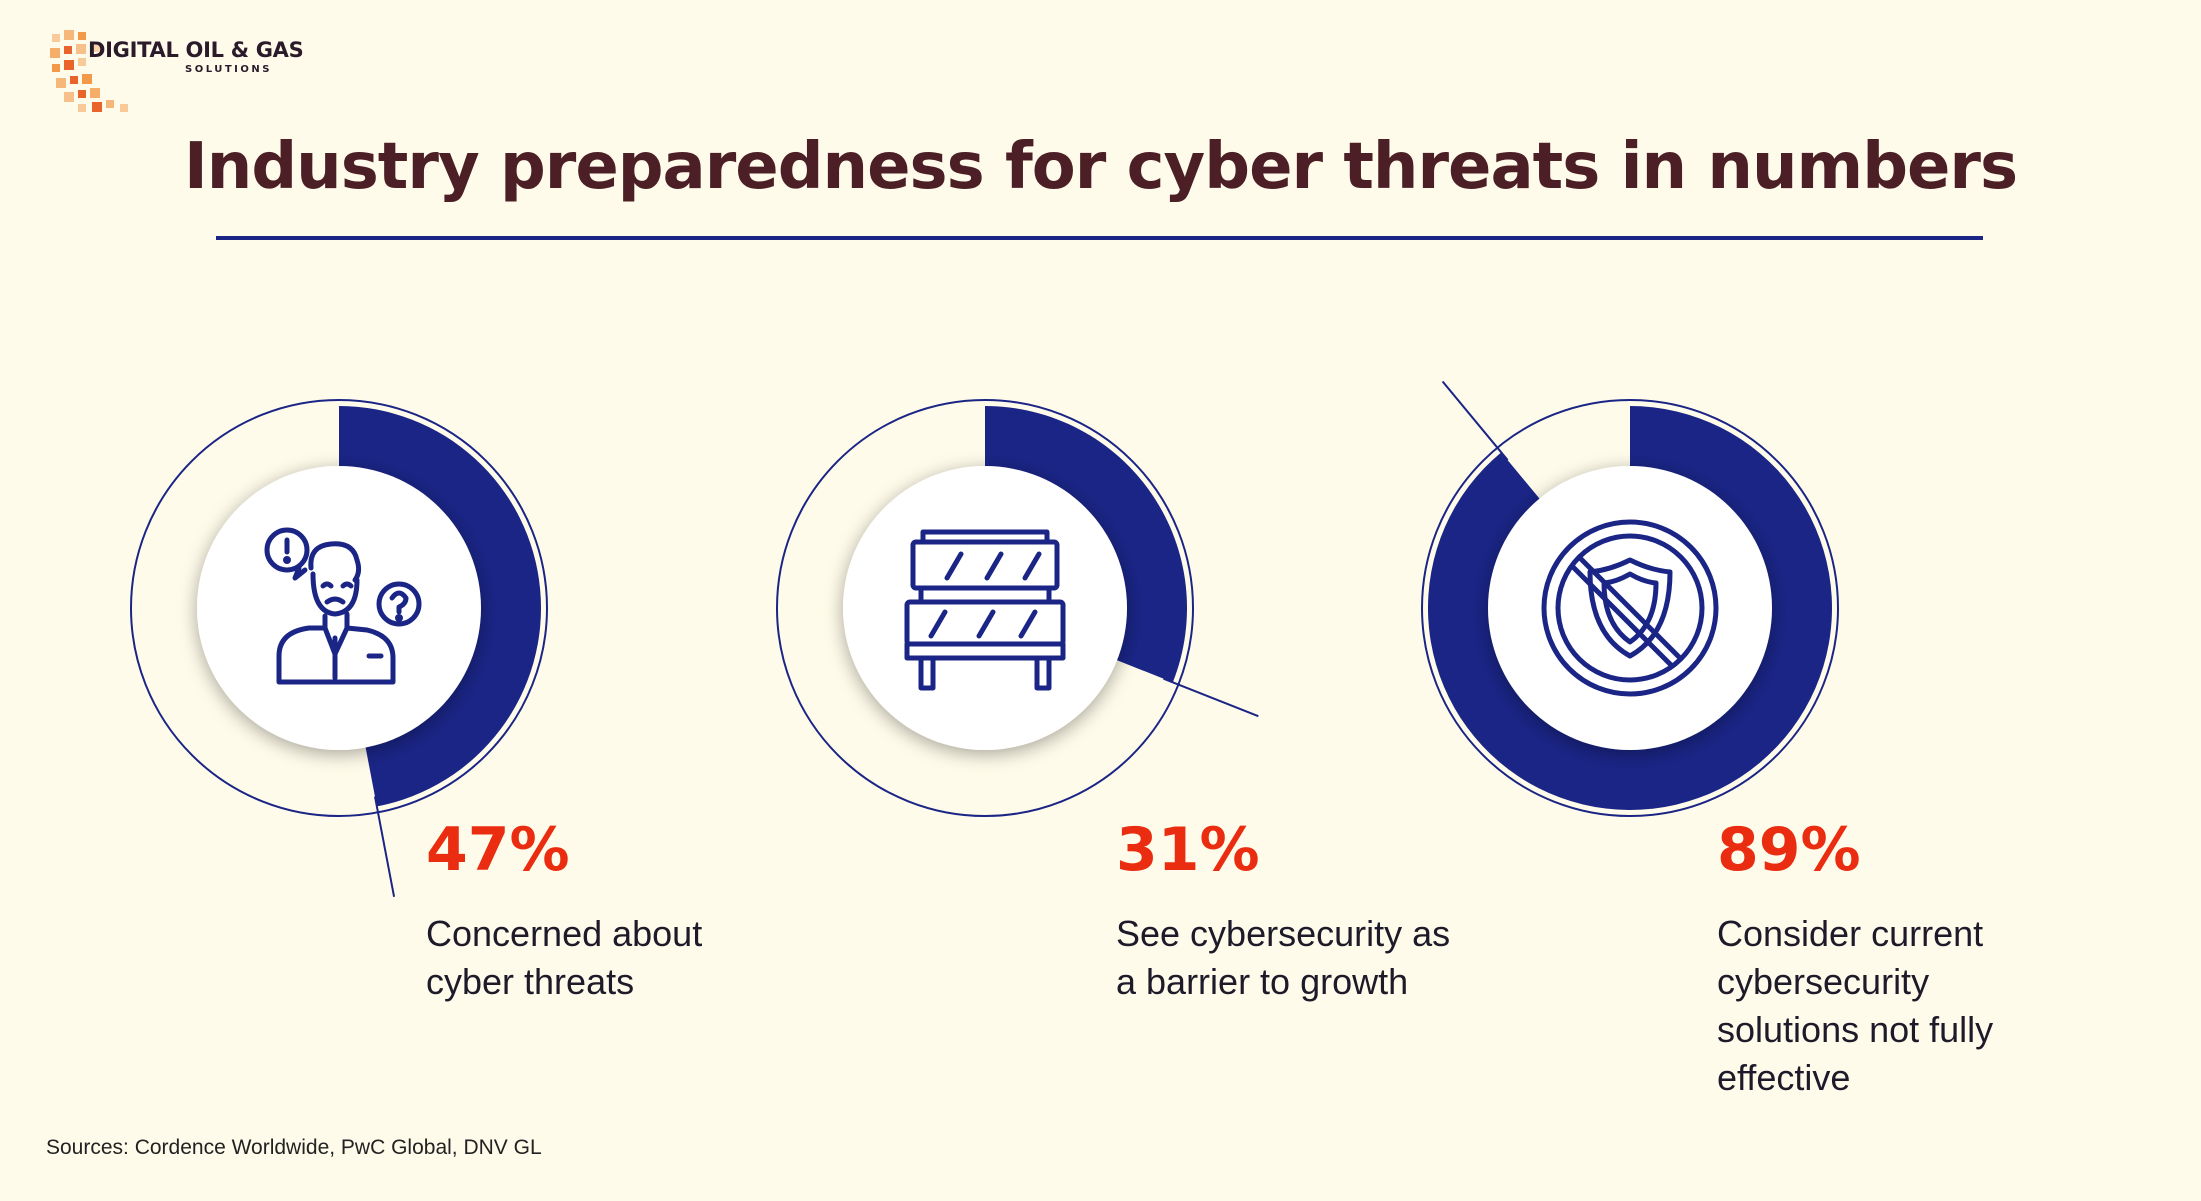 The width and height of the screenshot is (2201, 1201). What do you see at coordinates (196, 50) in the screenshot?
I see `logo-text: DIGITAL OIL & GAS` at bounding box center [196, 50].